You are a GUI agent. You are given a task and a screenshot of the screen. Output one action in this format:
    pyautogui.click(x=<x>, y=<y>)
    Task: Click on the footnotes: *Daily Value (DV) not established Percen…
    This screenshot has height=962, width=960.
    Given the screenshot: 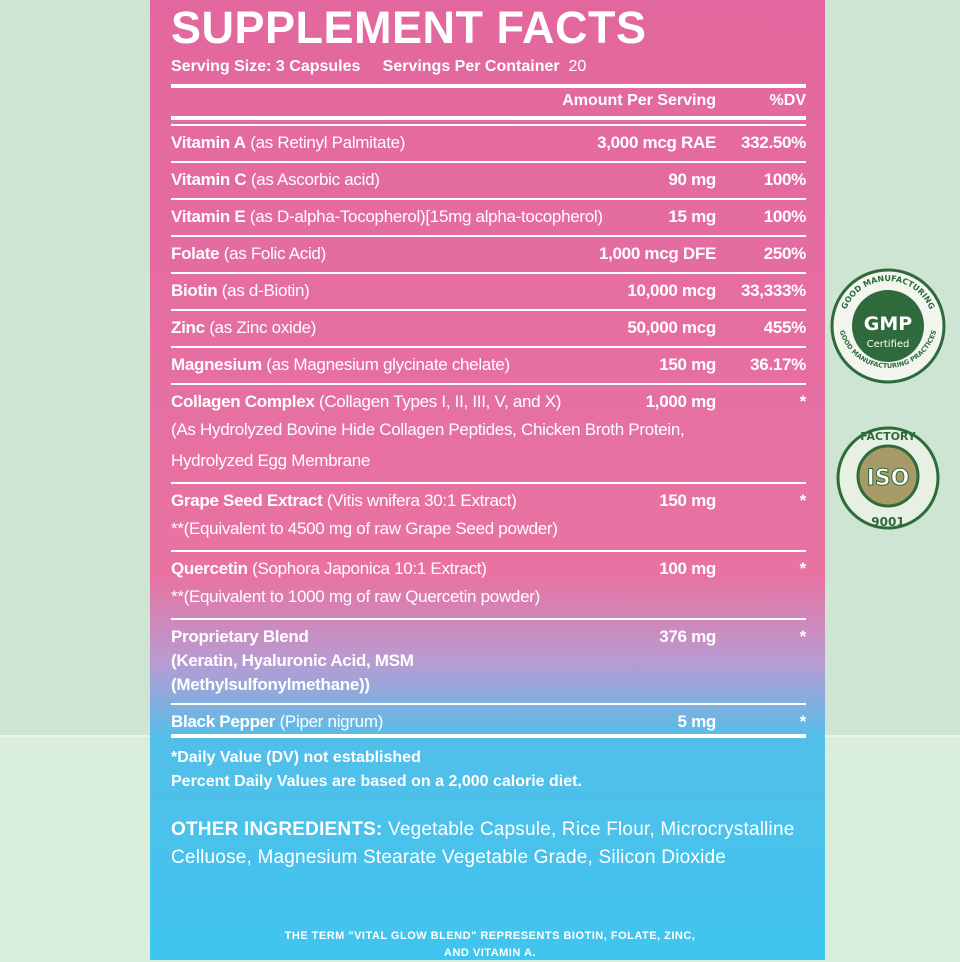 What is the action you would take?
    pyautogui.click(x=488, y=770)
    